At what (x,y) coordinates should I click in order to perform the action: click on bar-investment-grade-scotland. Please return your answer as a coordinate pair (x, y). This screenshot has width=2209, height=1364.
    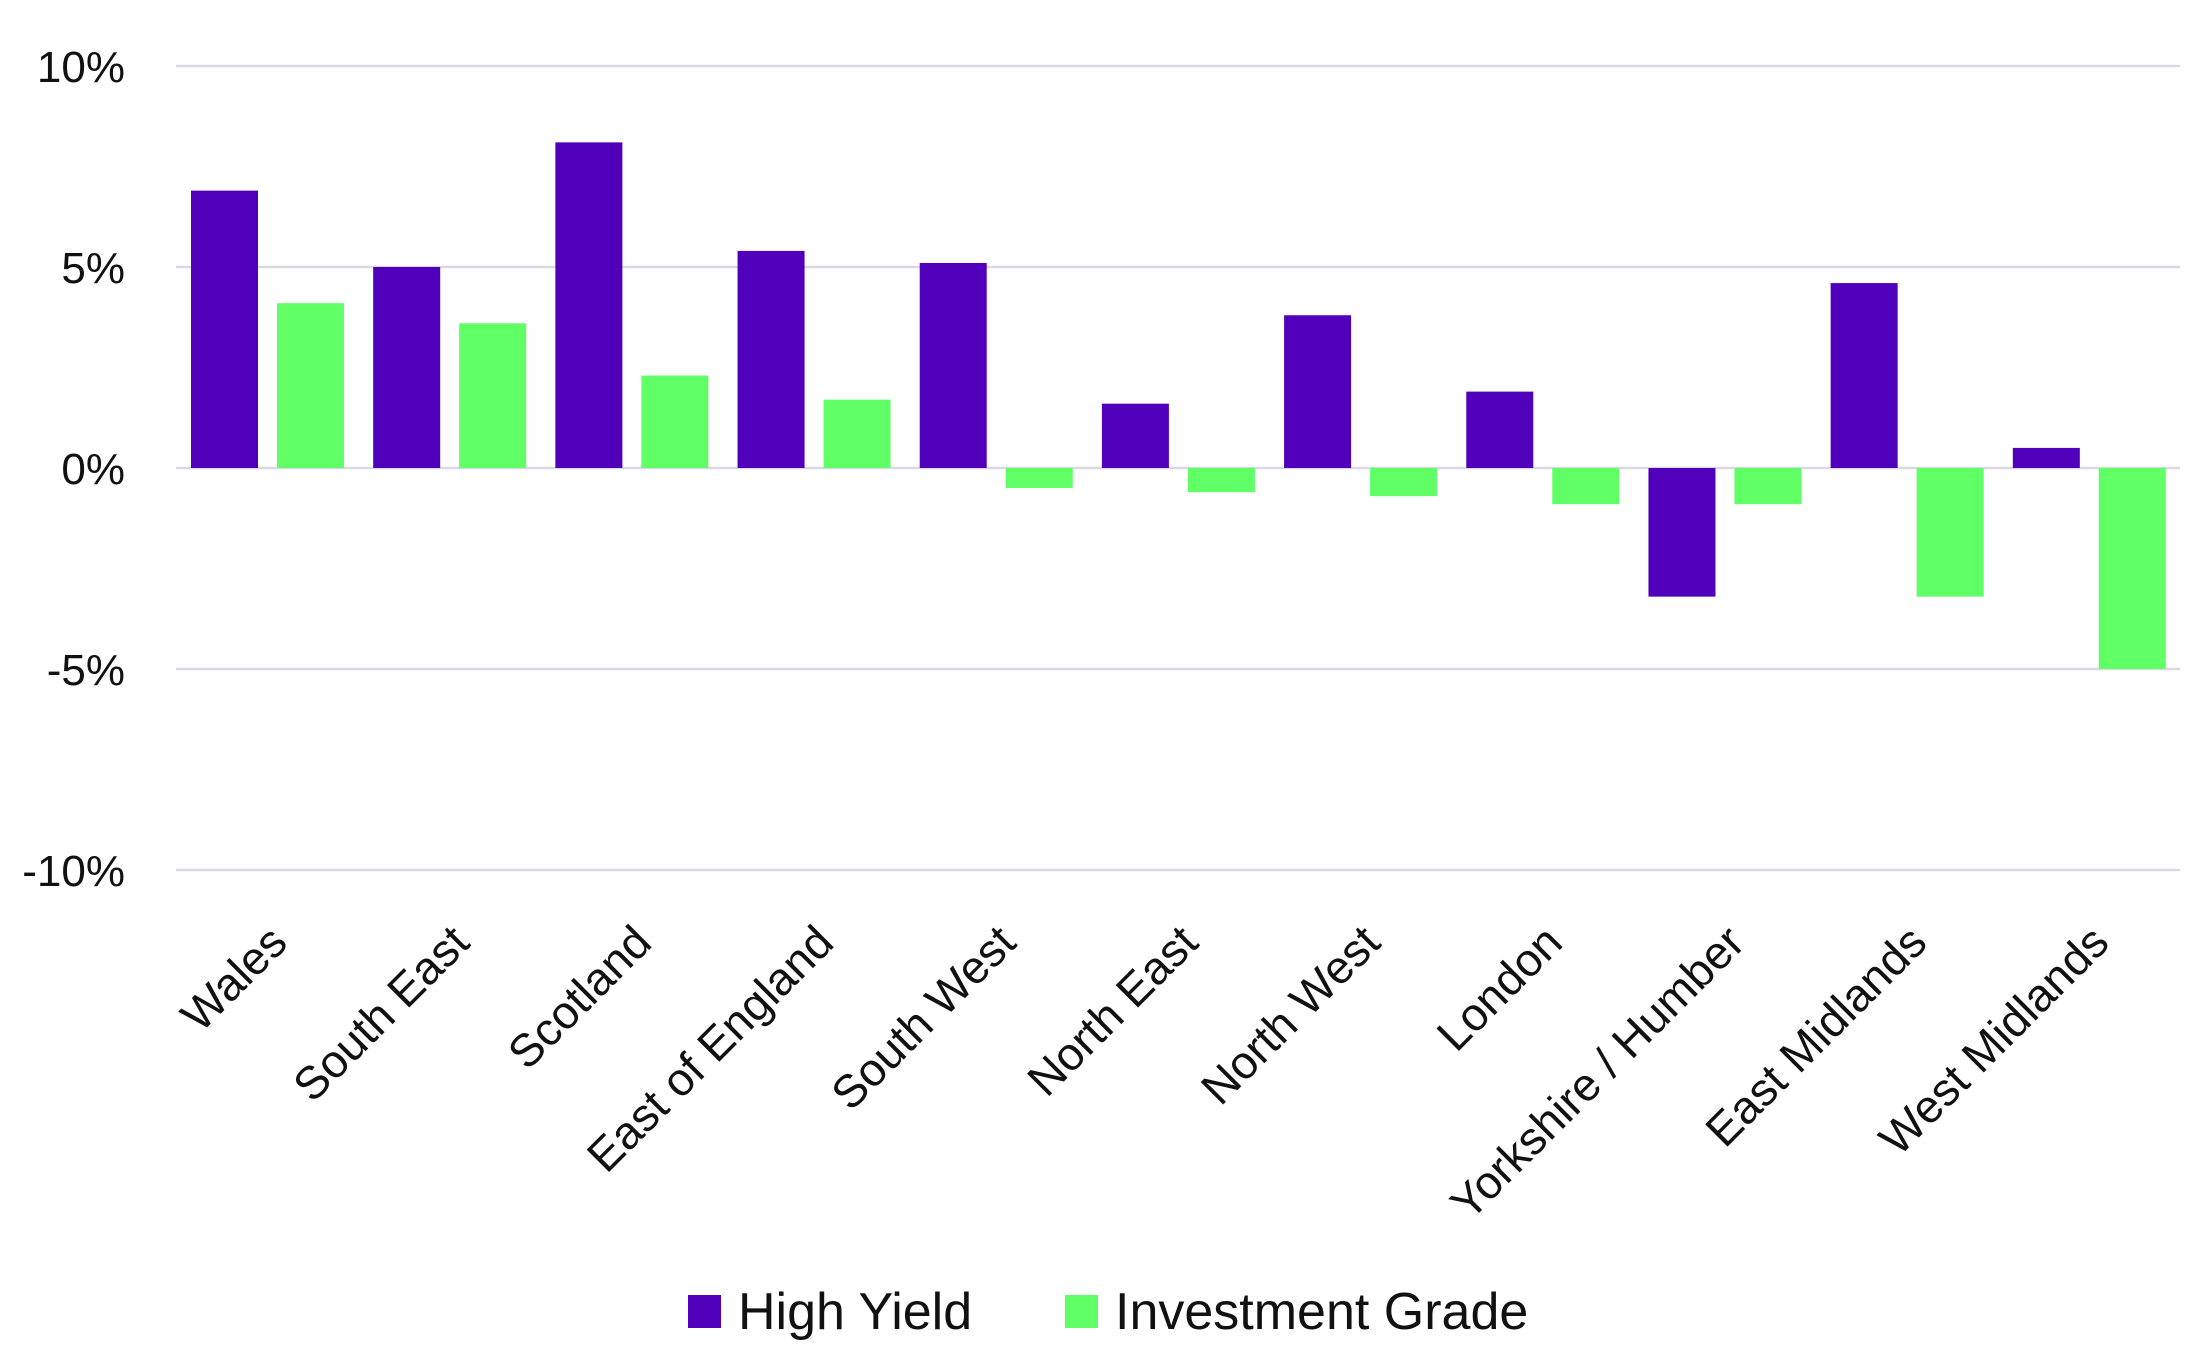
    Looking at the image, I should click on (675, 421).